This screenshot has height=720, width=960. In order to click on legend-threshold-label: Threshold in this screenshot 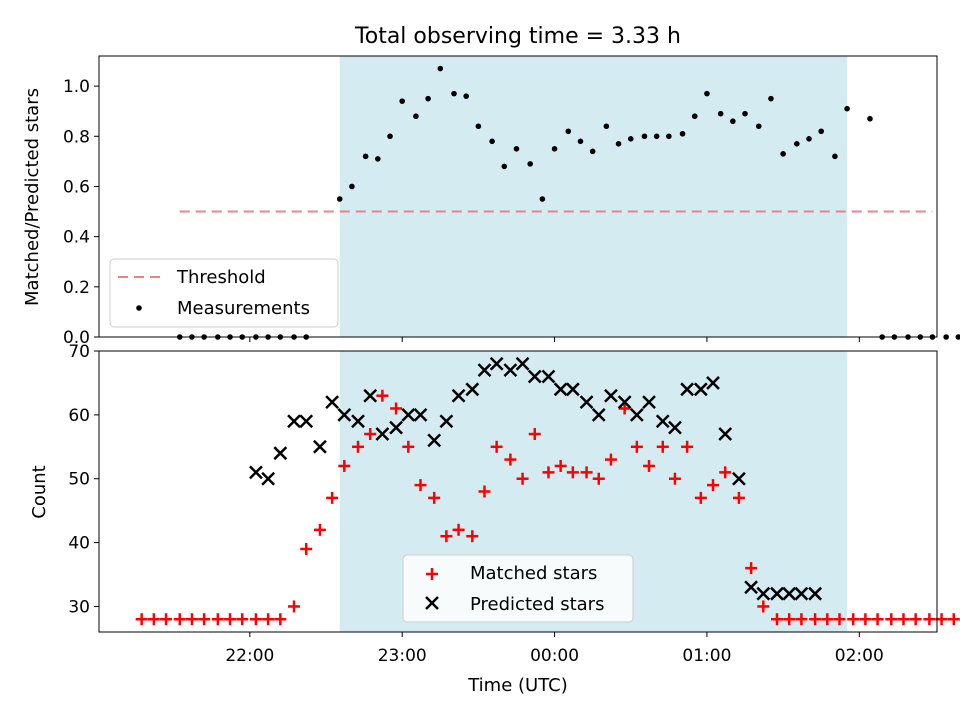, I will do `click(221, 277)`.